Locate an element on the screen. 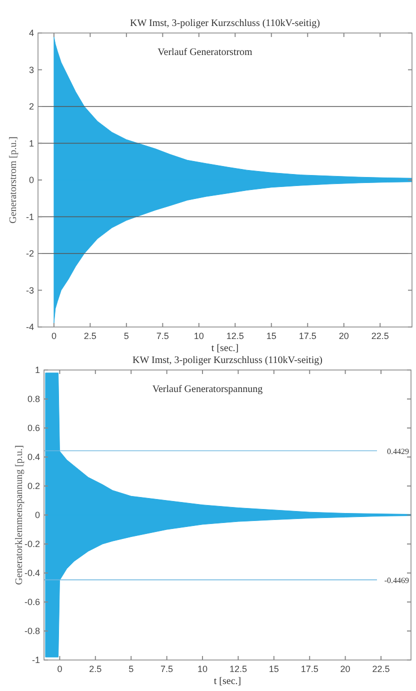  y-tick-label: -2 is located at coordinates (30, 253).